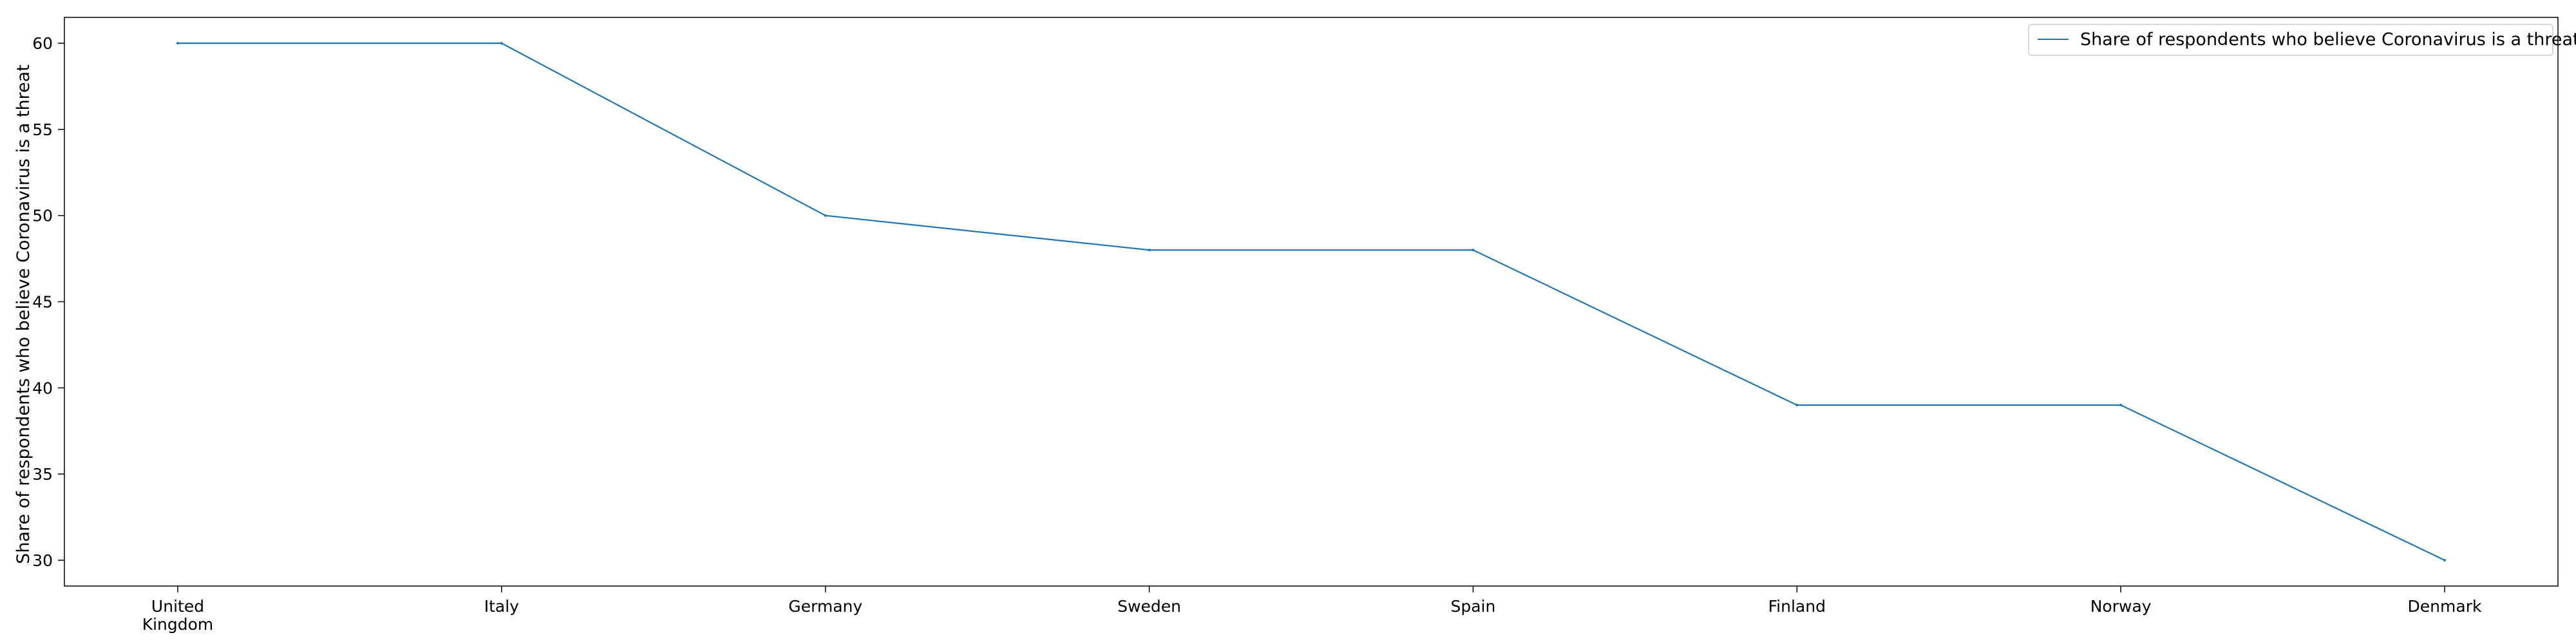  Describe the element at coordinates (1797, 606) in the screenshot. I see `x-tick-label: Finland` at that location.